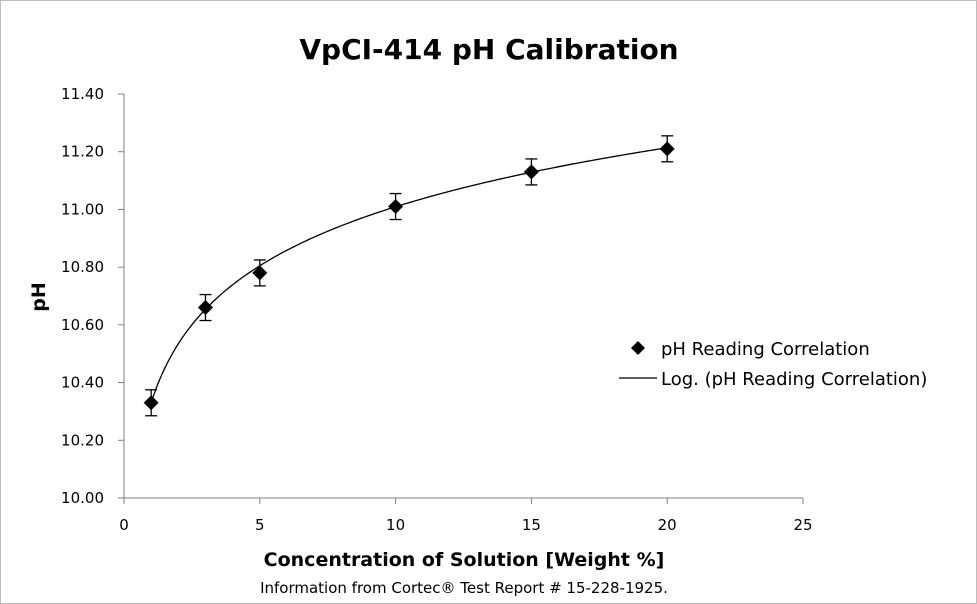 This screenshot has height=604, width=977. I want to click on x-tick-label: 0, so click(124, 525).